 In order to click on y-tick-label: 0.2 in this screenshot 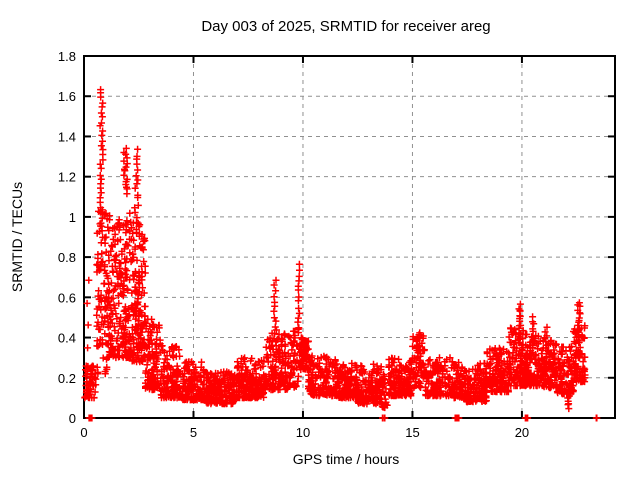, I will do `click(67, 378)`.